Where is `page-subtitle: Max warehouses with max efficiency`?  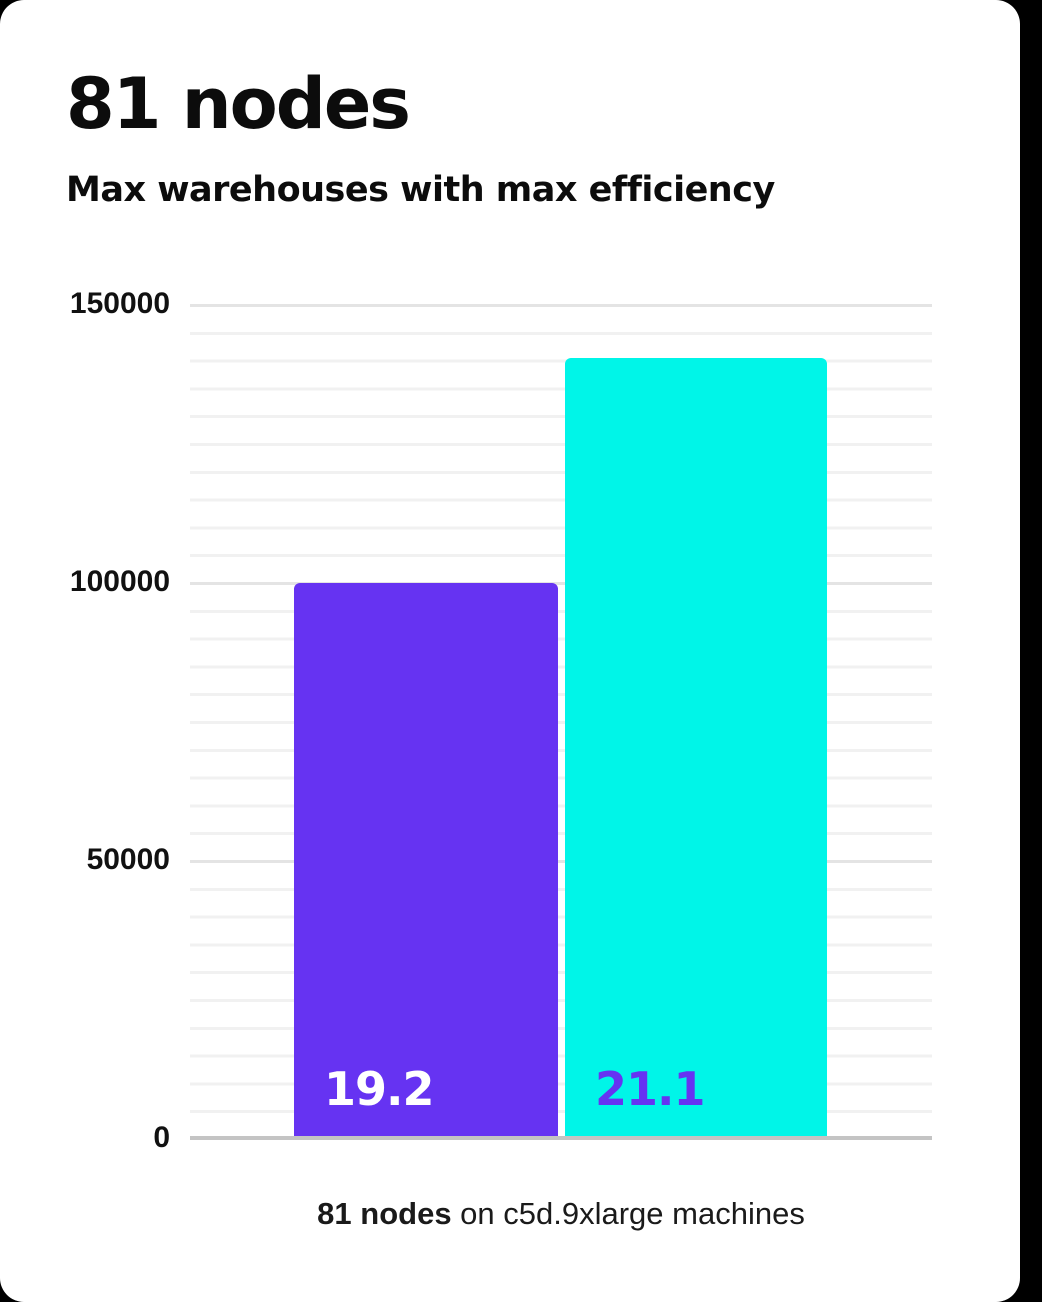 page-subtitle: Max warehouses with max efficiency is located at coordinates (420, 190).